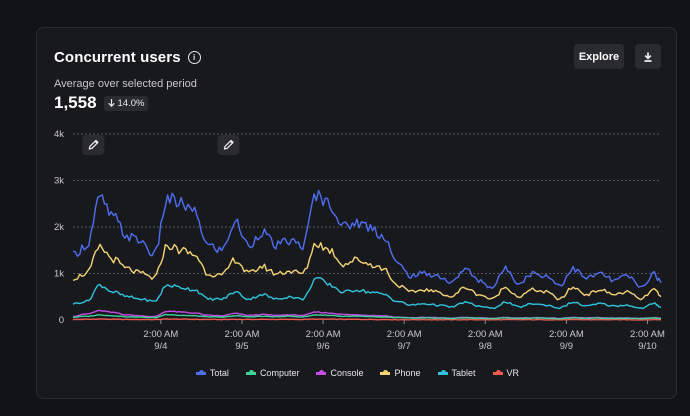 The width and height of the screenshot is (690, 416). I want to click on delta-badge: 14.0%, so click(126, 103).